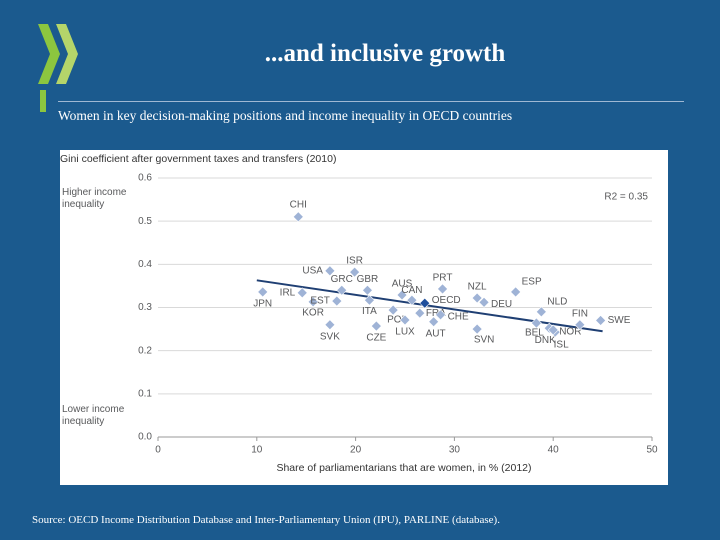 The image size is (720, 540). What do you see at coordinates (58, 68) in the screenshot?
I see `logo` at bounding box center [58, 68].